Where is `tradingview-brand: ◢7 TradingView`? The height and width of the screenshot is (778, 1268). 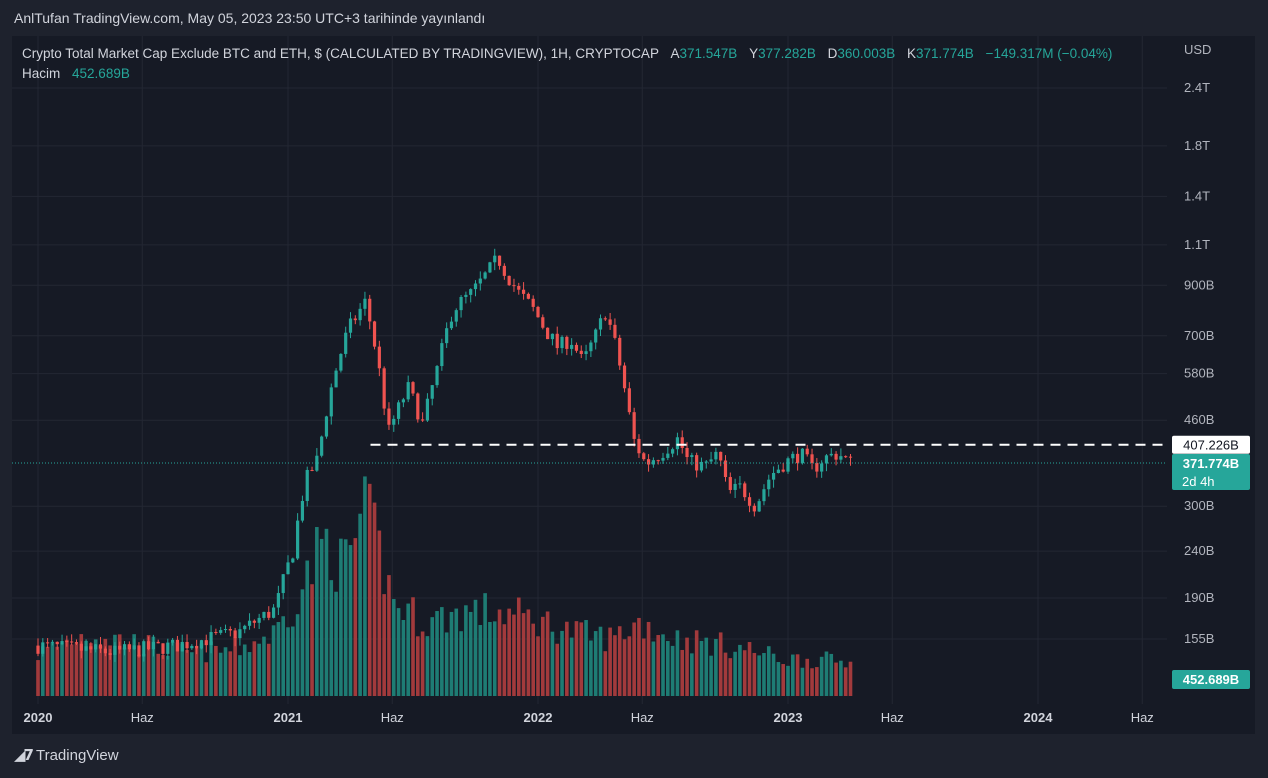 tradingview-brand: ◢7 TradingView is located at coordinates (66, 755).